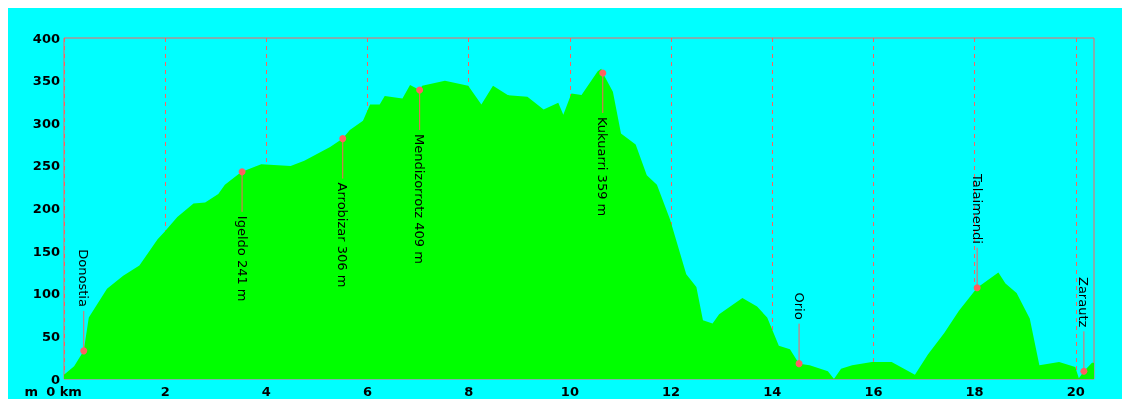  I want to click on y-tick-label: 150, so click(46, 251).